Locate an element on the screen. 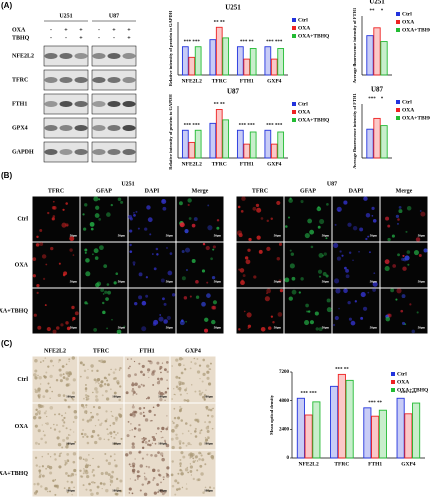 The height and width of the screenshot is (500, 430). treatment-mark: - is located at coordinates (99, 38).